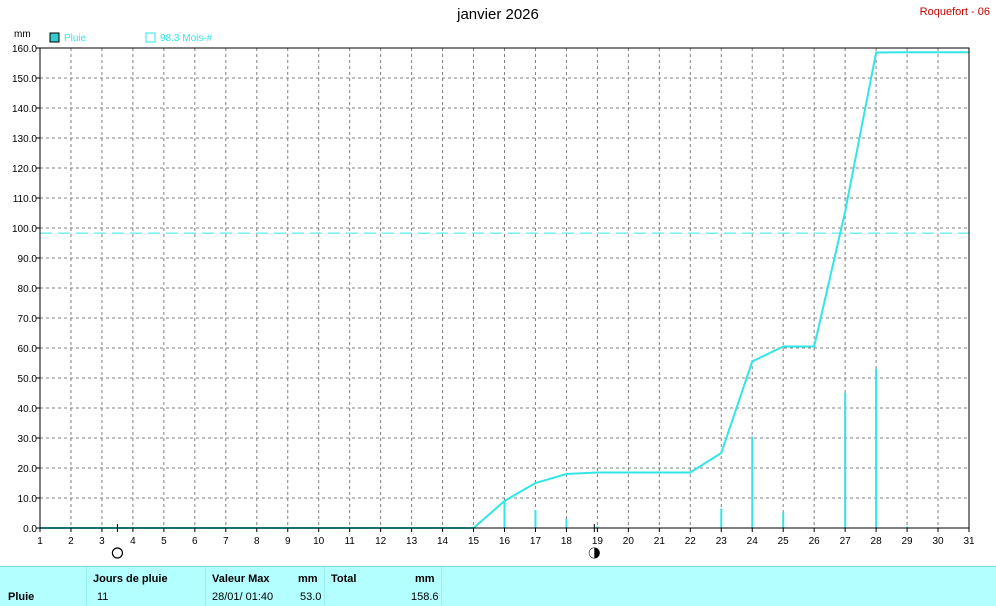 This screenshot has height=606, width=996. What do you see at coordinates (21, 597) in the screenshot?
I see `summary-row-label: Pluie` at bounding box center [21, 597].